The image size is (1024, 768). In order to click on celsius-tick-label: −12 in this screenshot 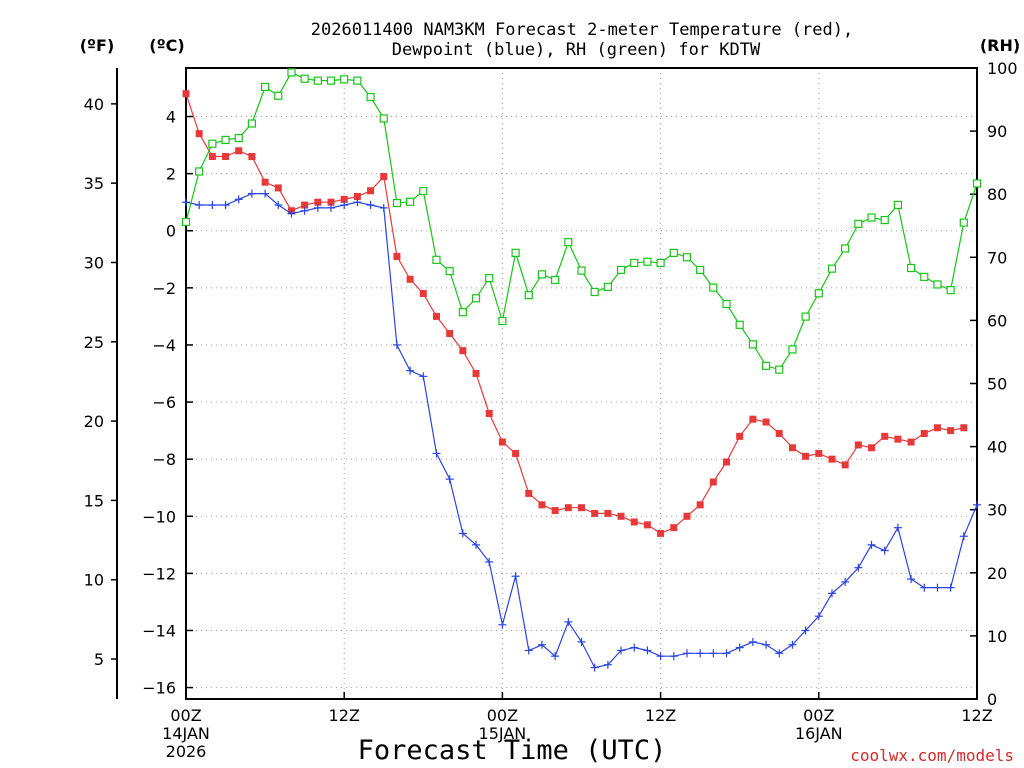, I will do `click(159, 573)`.